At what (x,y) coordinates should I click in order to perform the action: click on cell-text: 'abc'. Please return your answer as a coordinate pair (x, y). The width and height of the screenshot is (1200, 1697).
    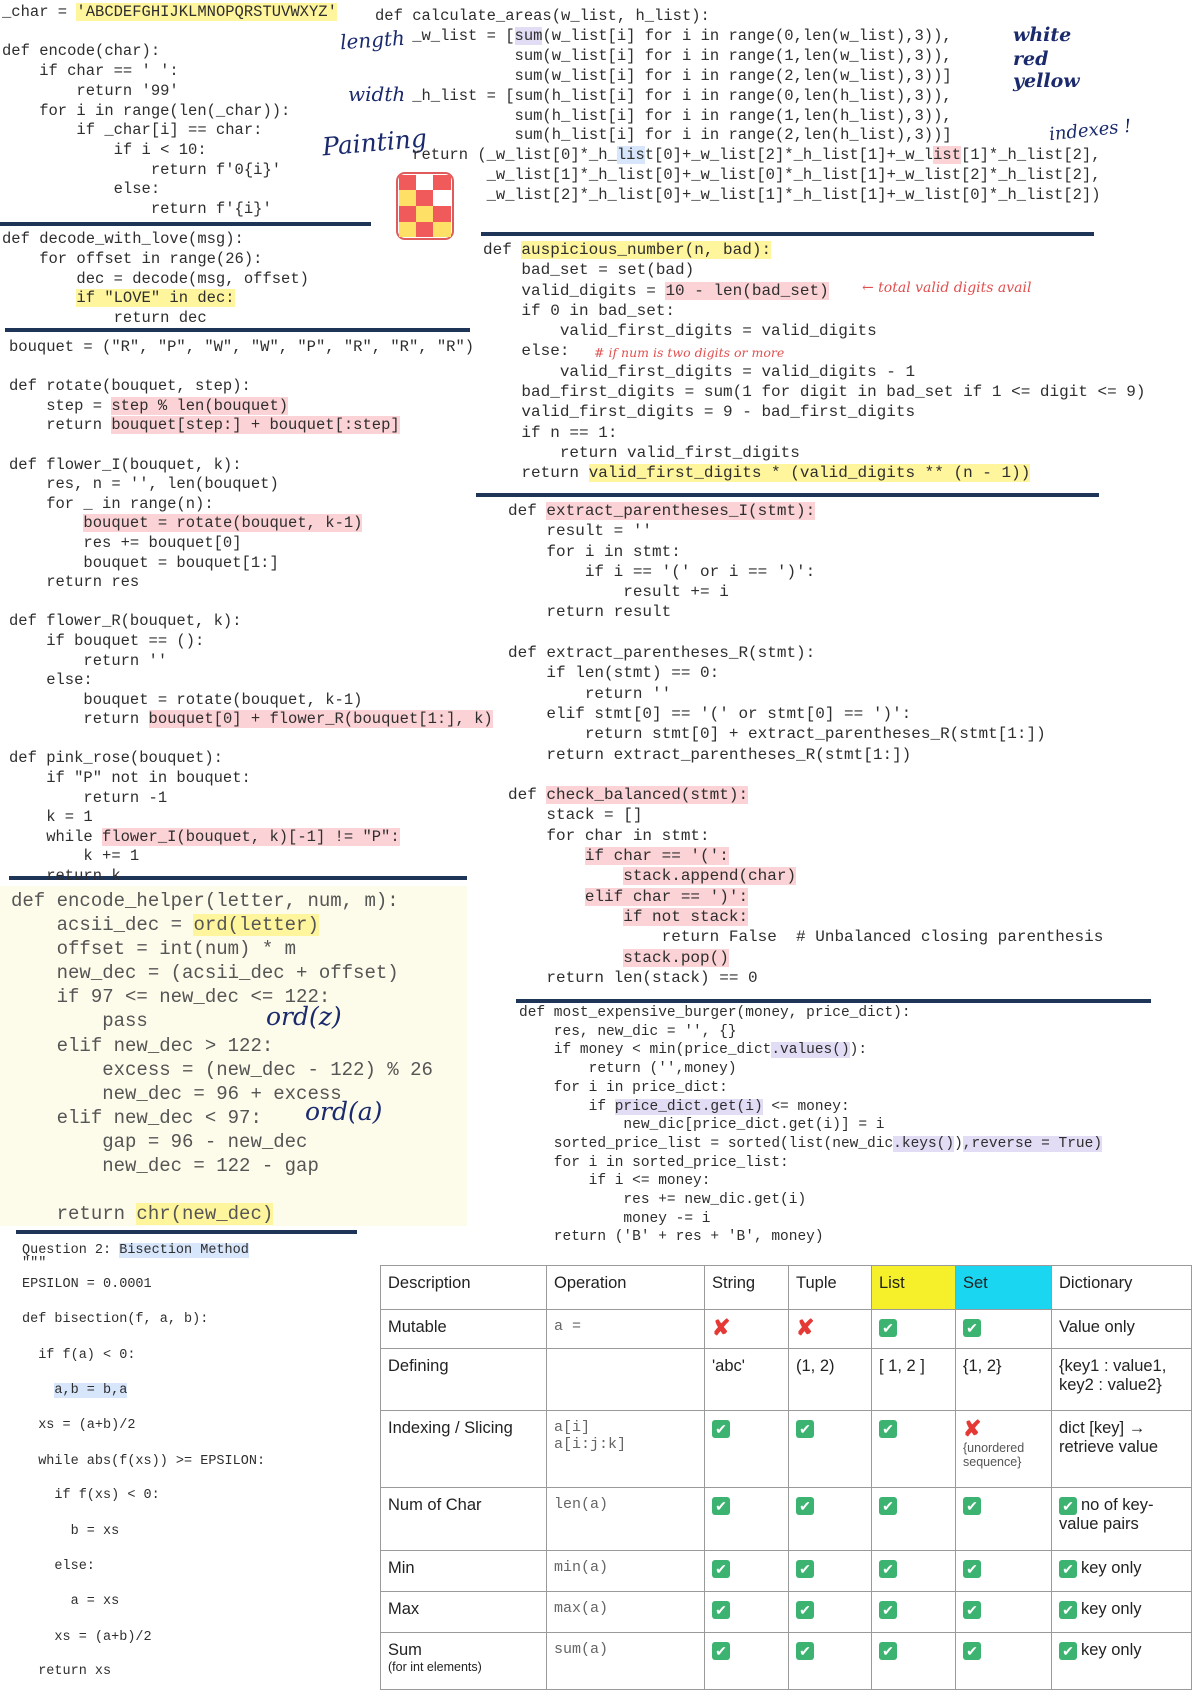
    Looking at the image, I should click on (728, 1366).